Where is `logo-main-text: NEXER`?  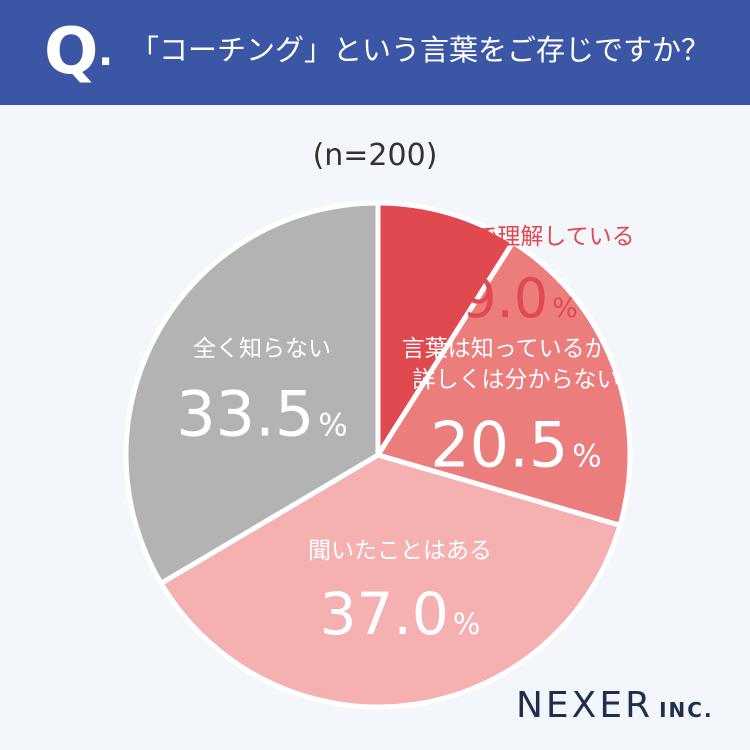 logo-main-text: NEXER is located at coordinates (585, 705).